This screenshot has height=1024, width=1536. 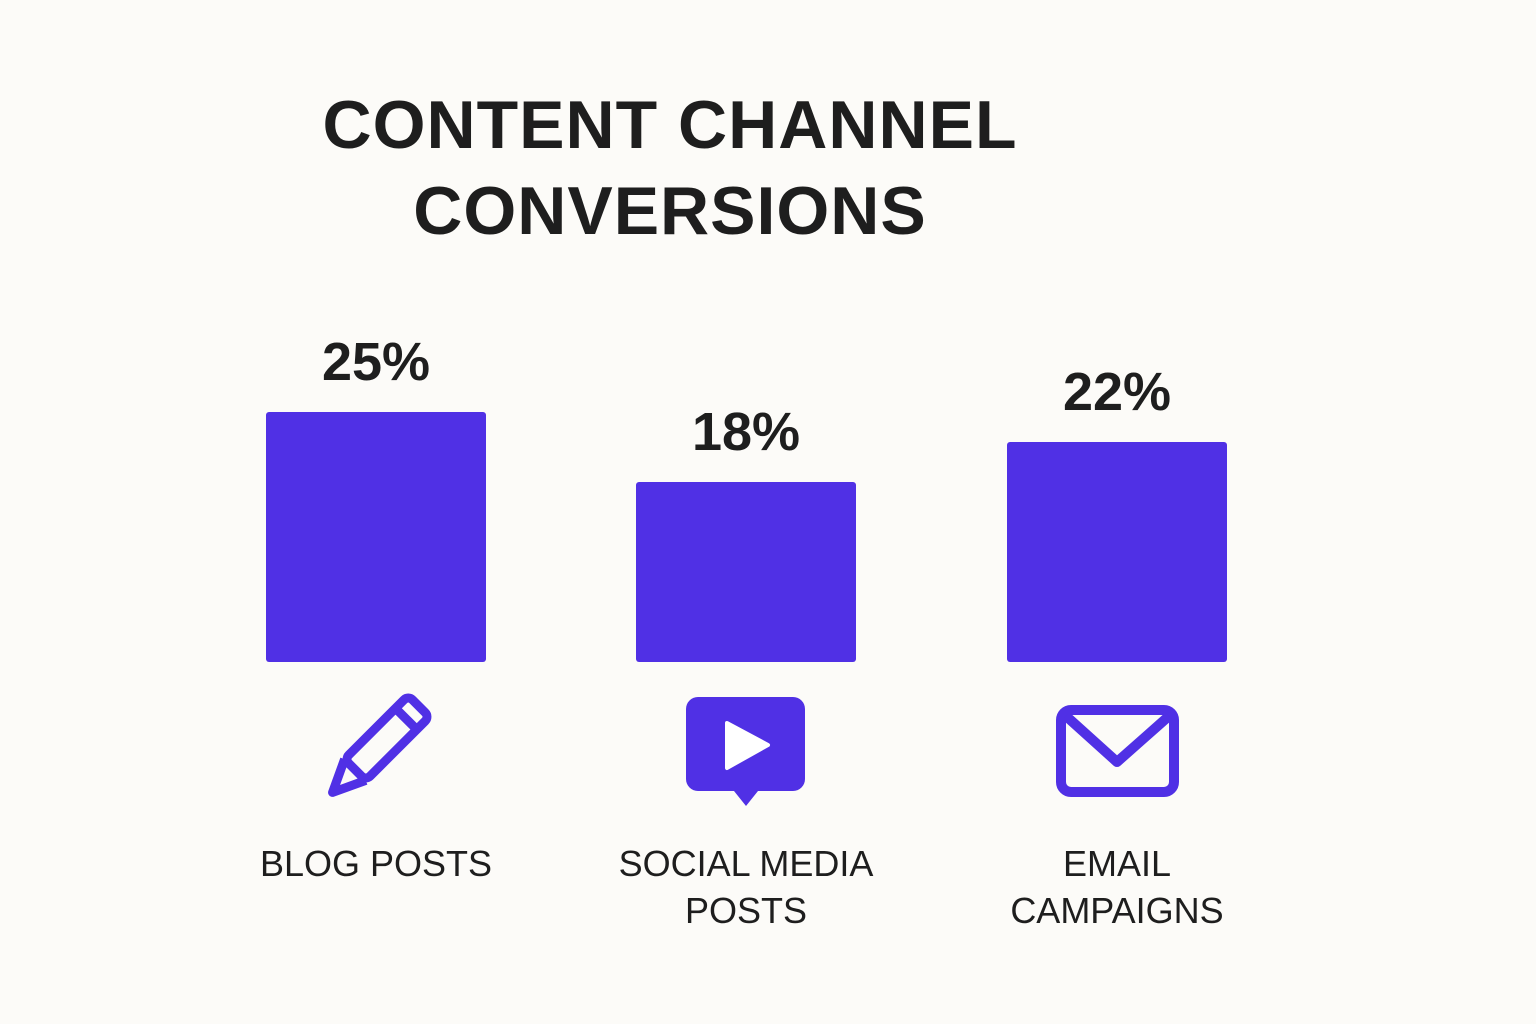 What do you see at coordinates (1117, 887) in the screenshot?
I see `category-label: EMAIL CAMPAIGNS` at bounding box center [1117, 887].